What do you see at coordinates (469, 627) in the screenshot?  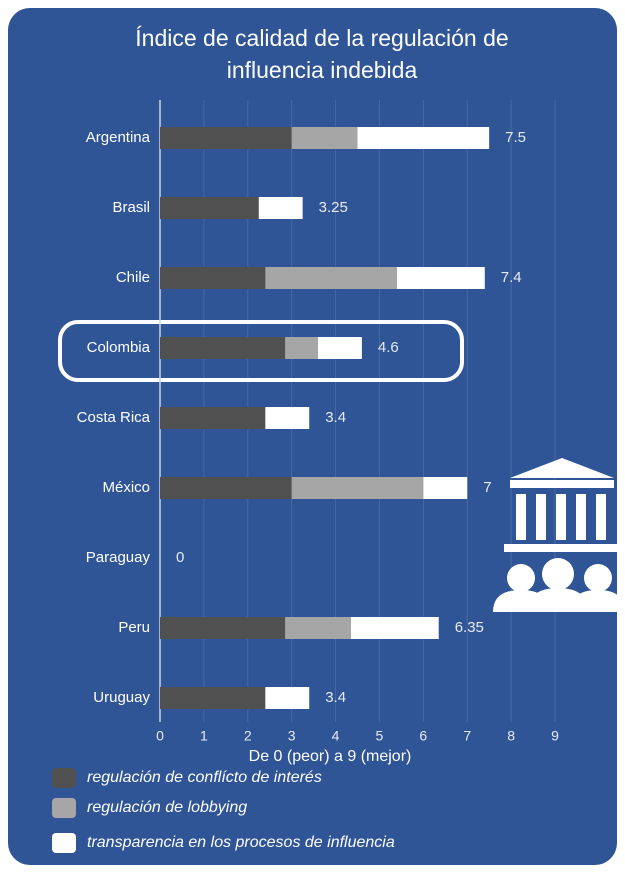 I see `value-label: 6.35` at bounding box center [469, 627].